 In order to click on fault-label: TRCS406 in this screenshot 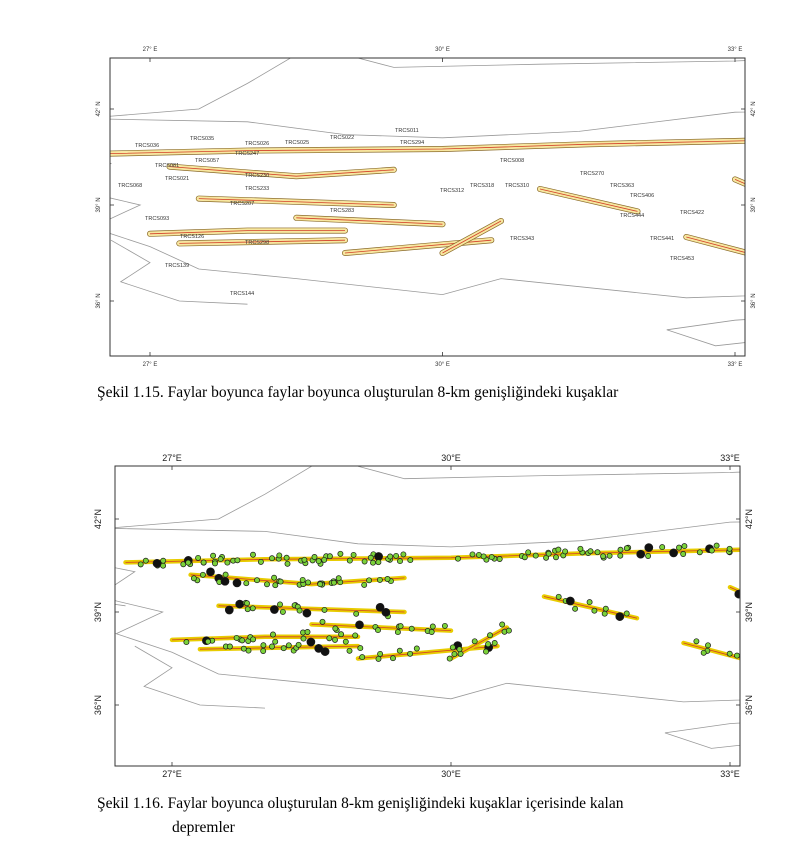, I will do `click(642, 196)`.